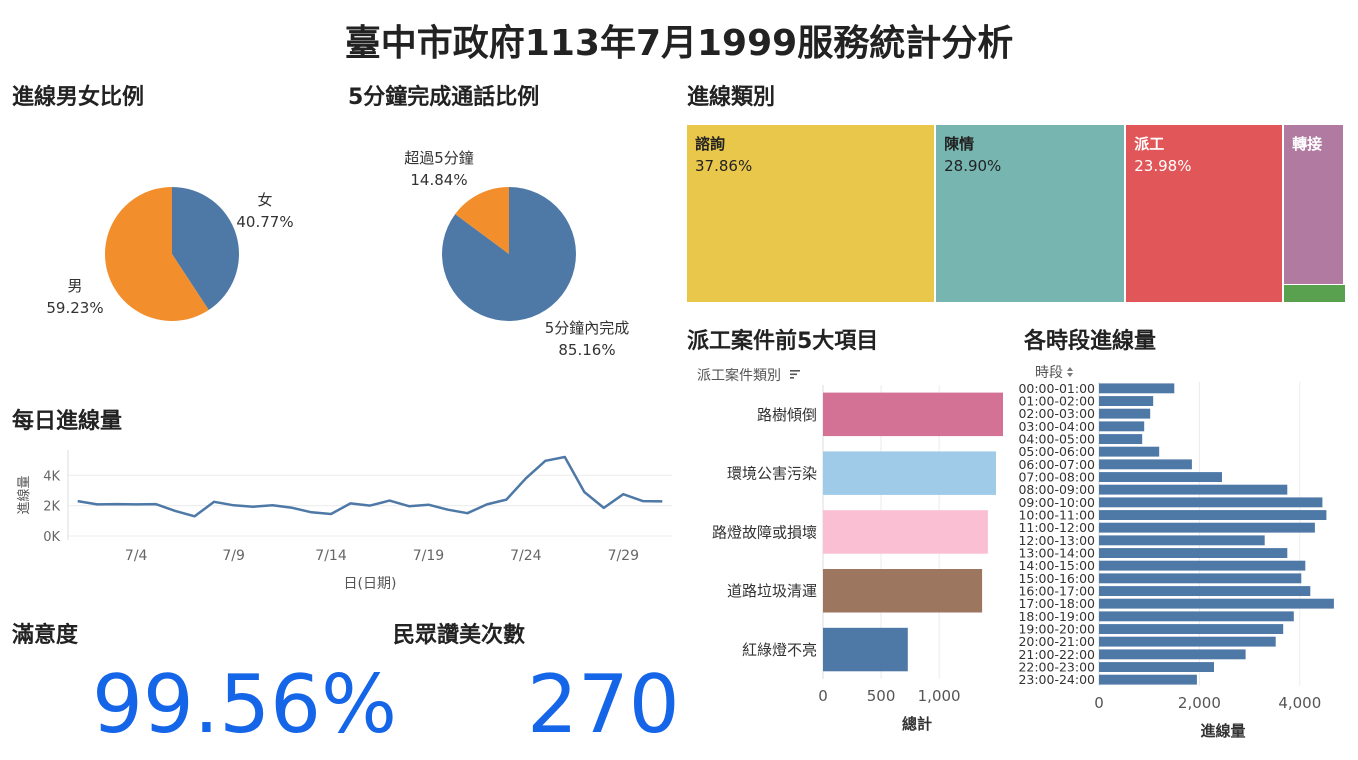  Describe the element at coordinates (939, 696) in the screenshot. I see `dispatch-xtick-2: 1,000` at that location.